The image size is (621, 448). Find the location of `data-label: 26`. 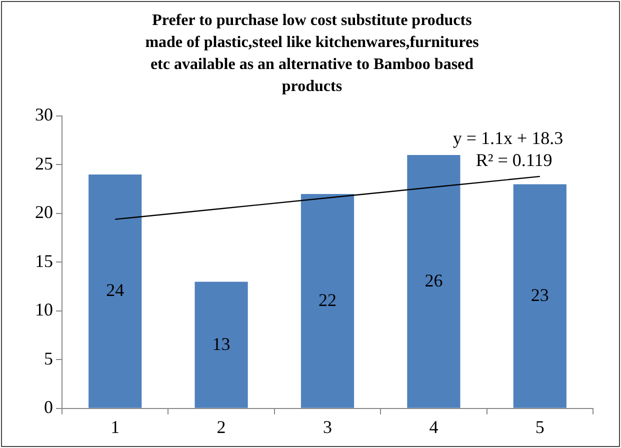

data-label: 26 is located at coordinates (433, 280).